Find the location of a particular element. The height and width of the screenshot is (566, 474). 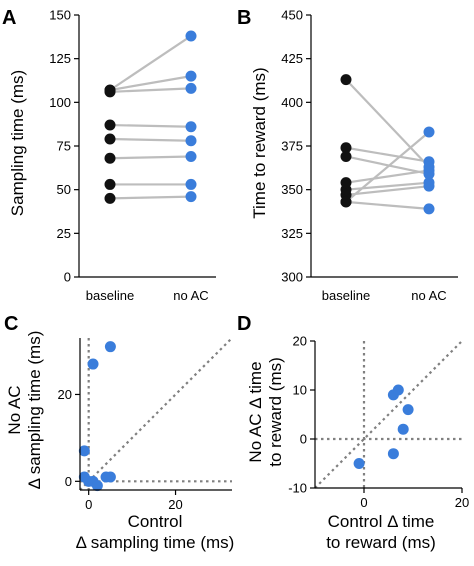

x-ticks-d: 0 20 is located at coordinates (414, 499).